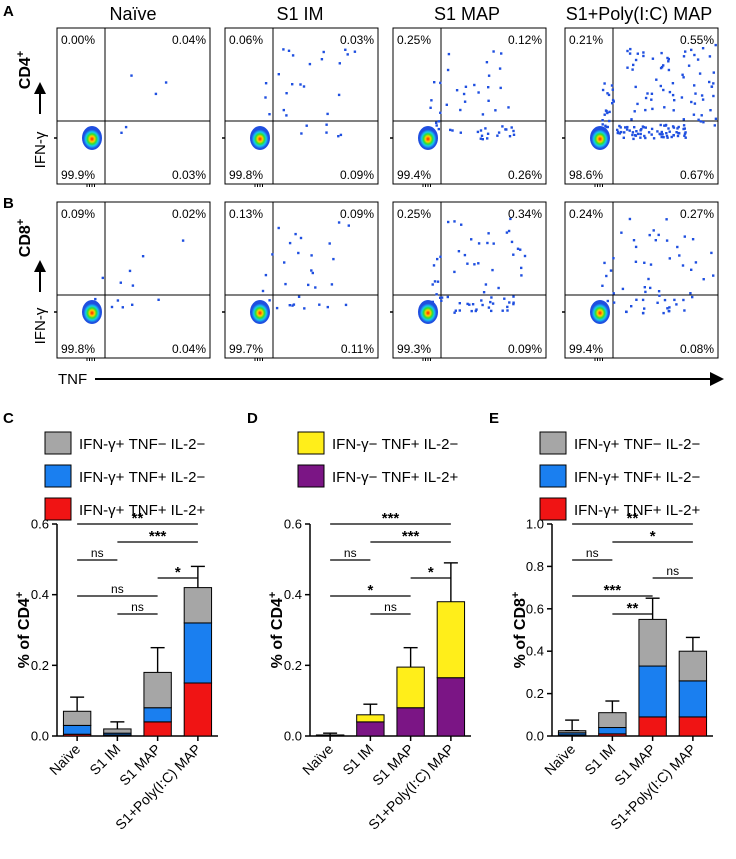  What do you see at coordinates (189, 214) in the screenshot?
I see `flow-cd8-1-q-upper-right: 0.02%` at bounding box center [189, 214].